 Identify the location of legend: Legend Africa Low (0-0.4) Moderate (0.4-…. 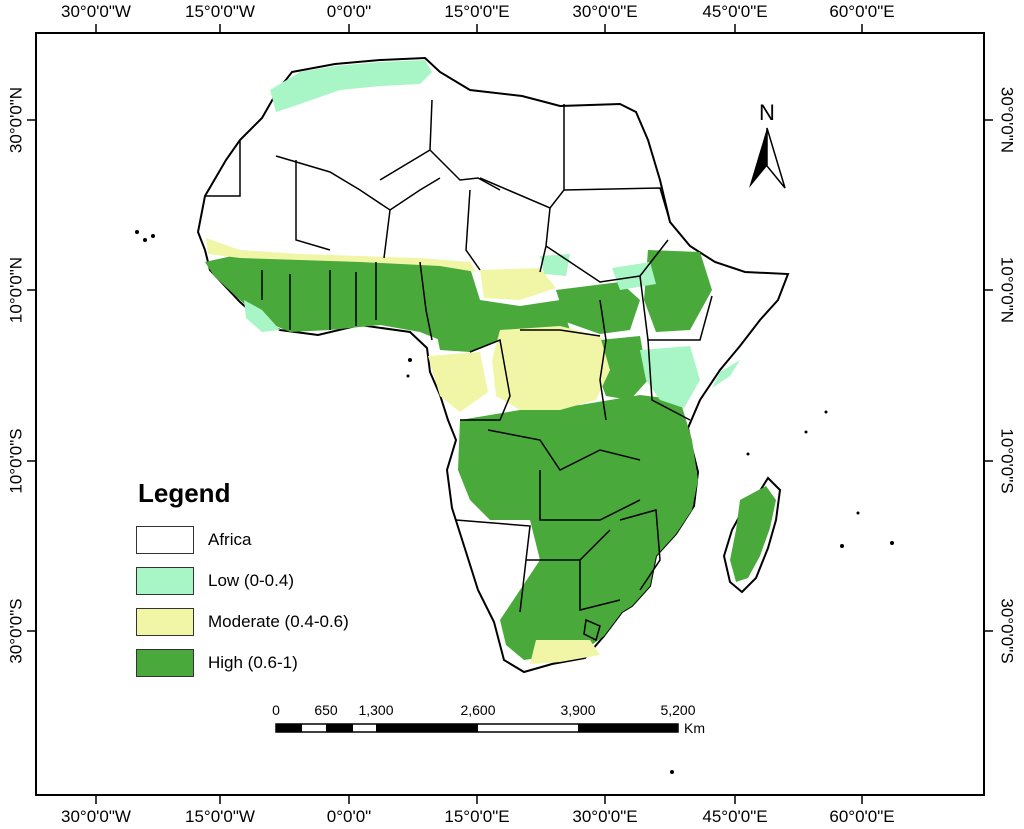
(286, 583).